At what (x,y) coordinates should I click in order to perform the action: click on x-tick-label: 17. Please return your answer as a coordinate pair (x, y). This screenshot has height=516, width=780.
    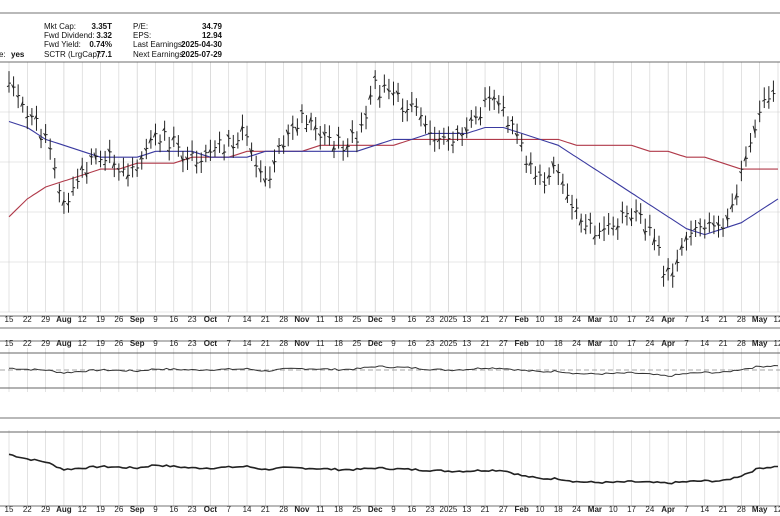
    Looking at the image, I should click on (631, 509).